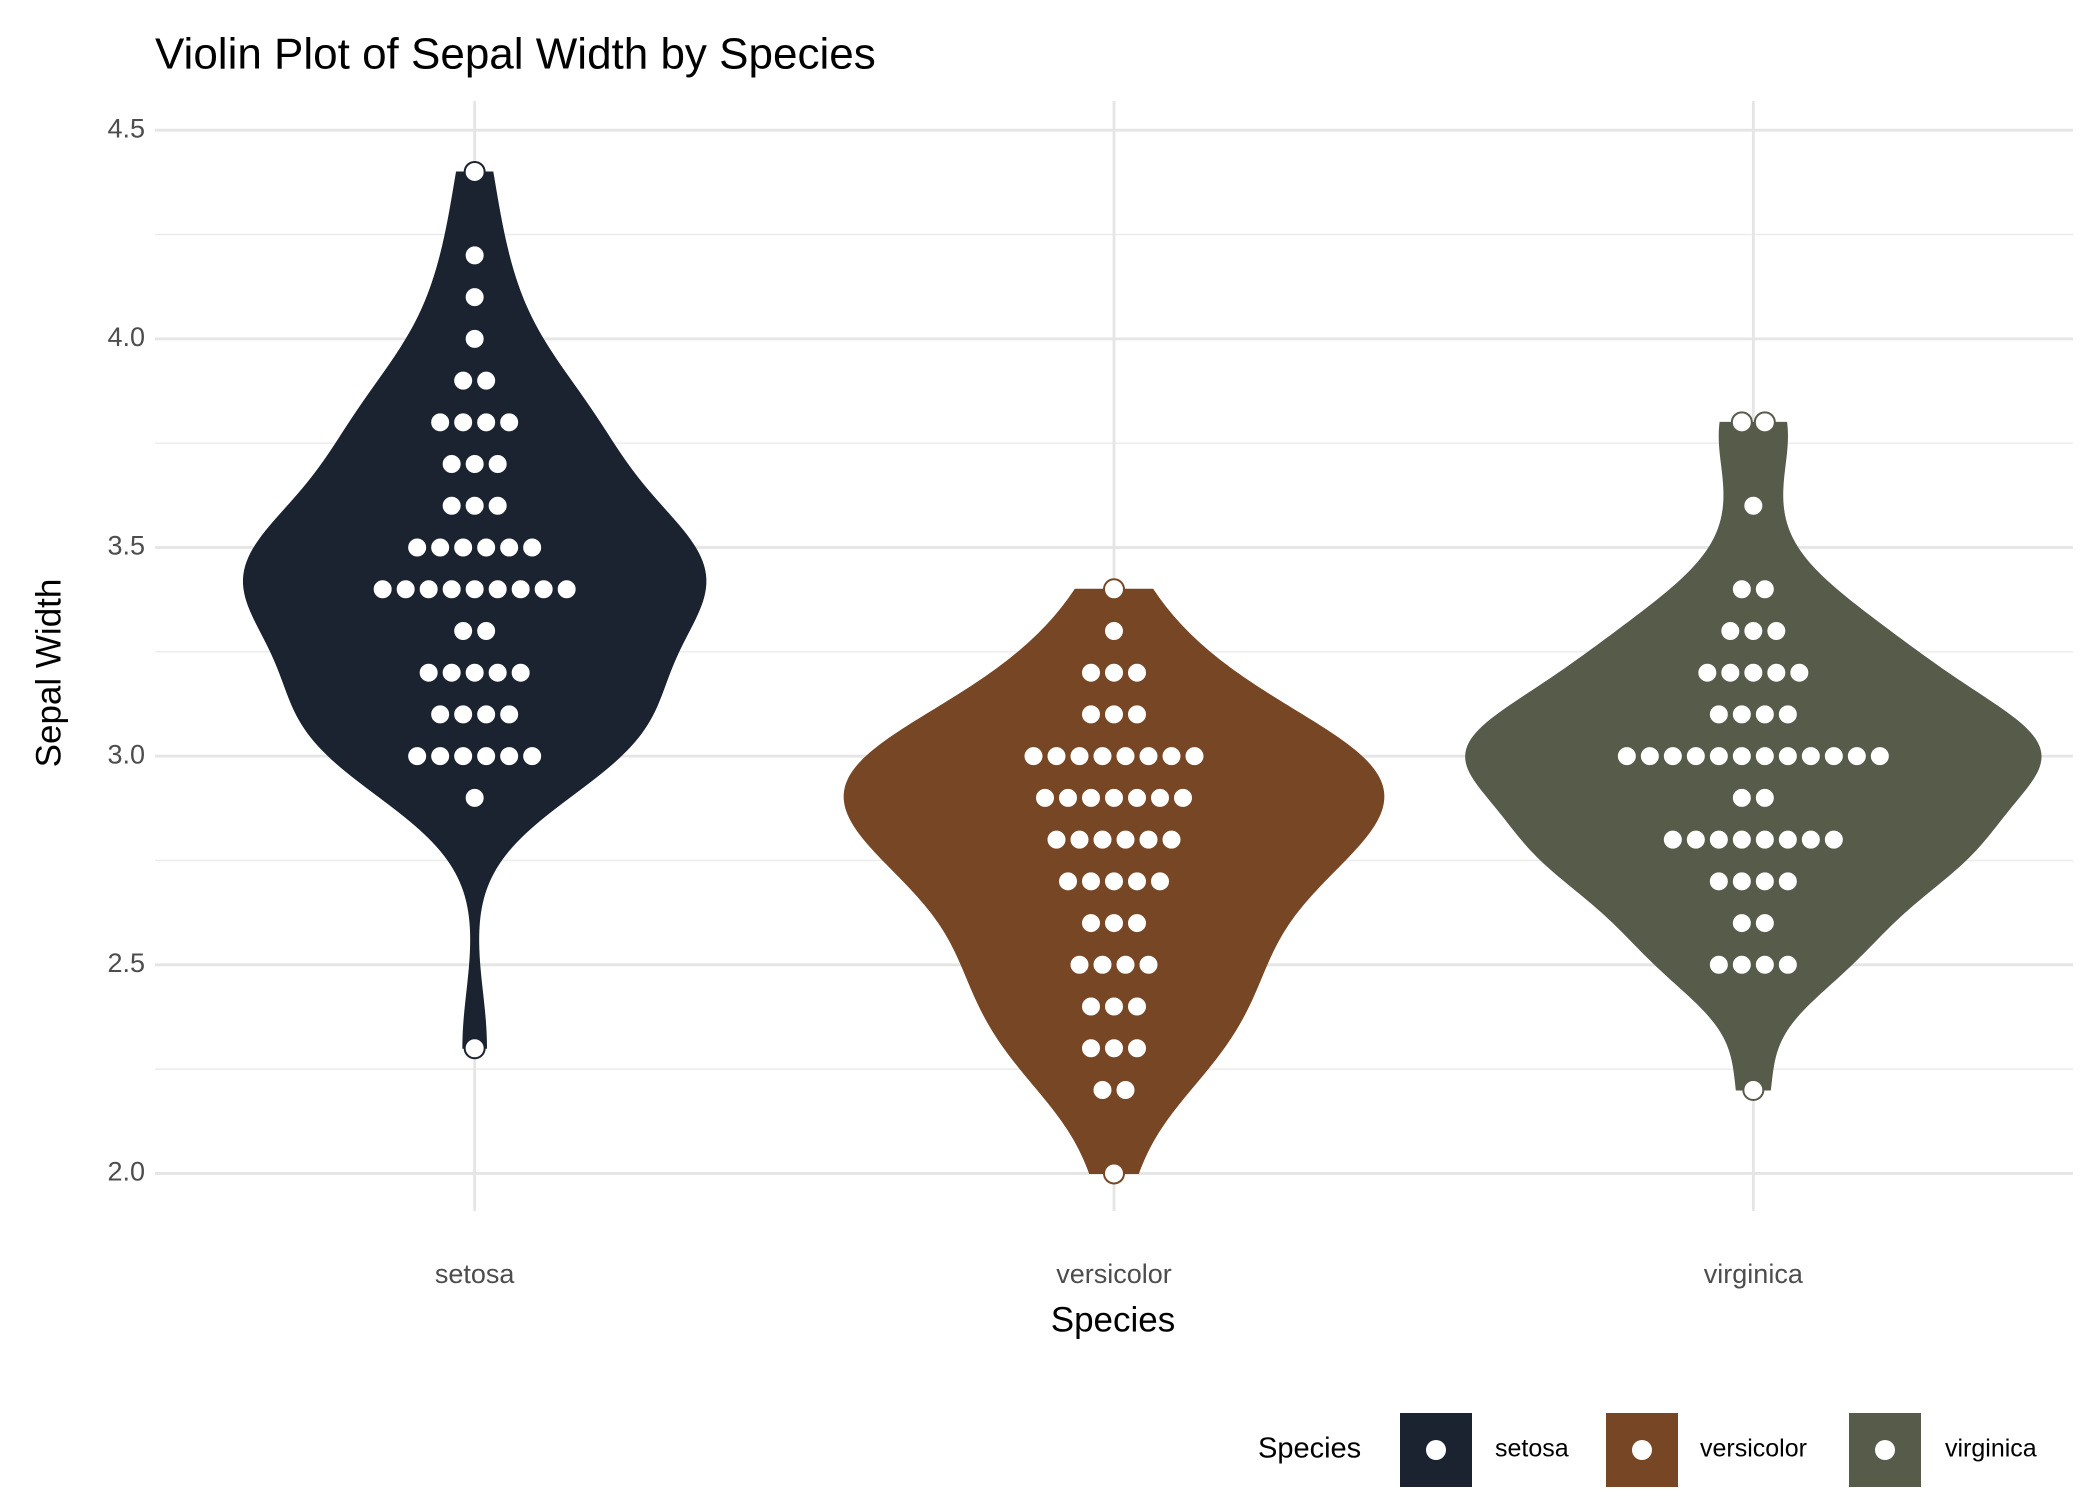 The image size is (2100, 1500). What do you see at coordinates (126, 546) in the screenshot?
I see `y-tick-label: 3.5` at bounding box center [126, 546].